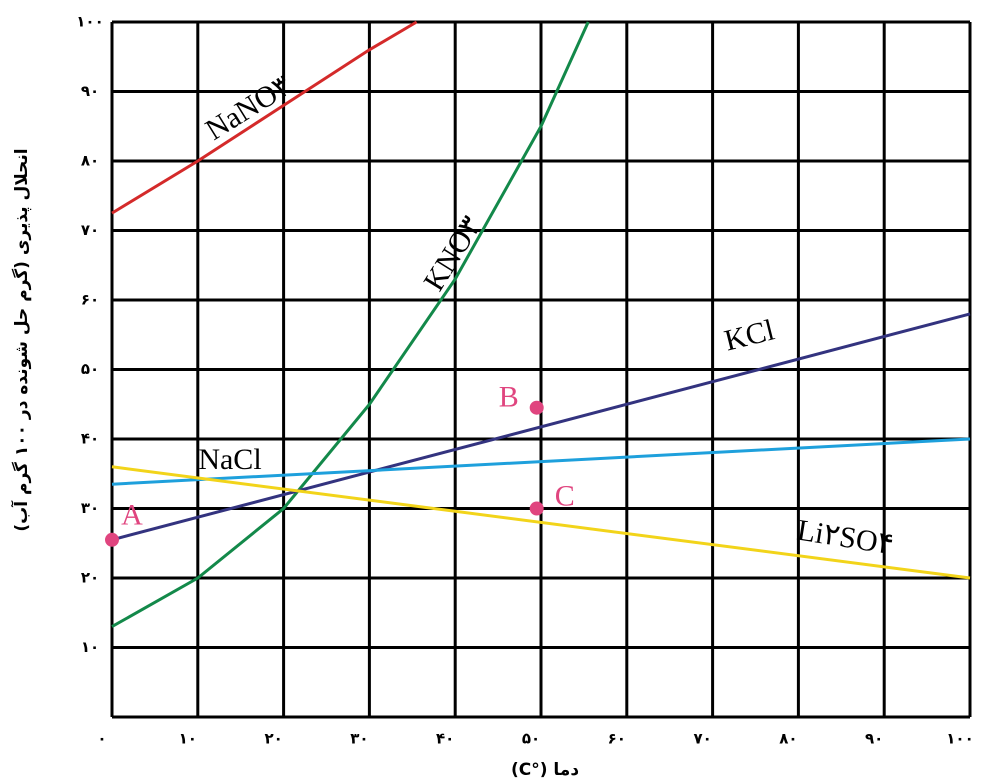  What do you see at coordinates (845, 538) in the screenshot?
I see `series-label: Li۲SO۴` at bounding box center [845, 538].